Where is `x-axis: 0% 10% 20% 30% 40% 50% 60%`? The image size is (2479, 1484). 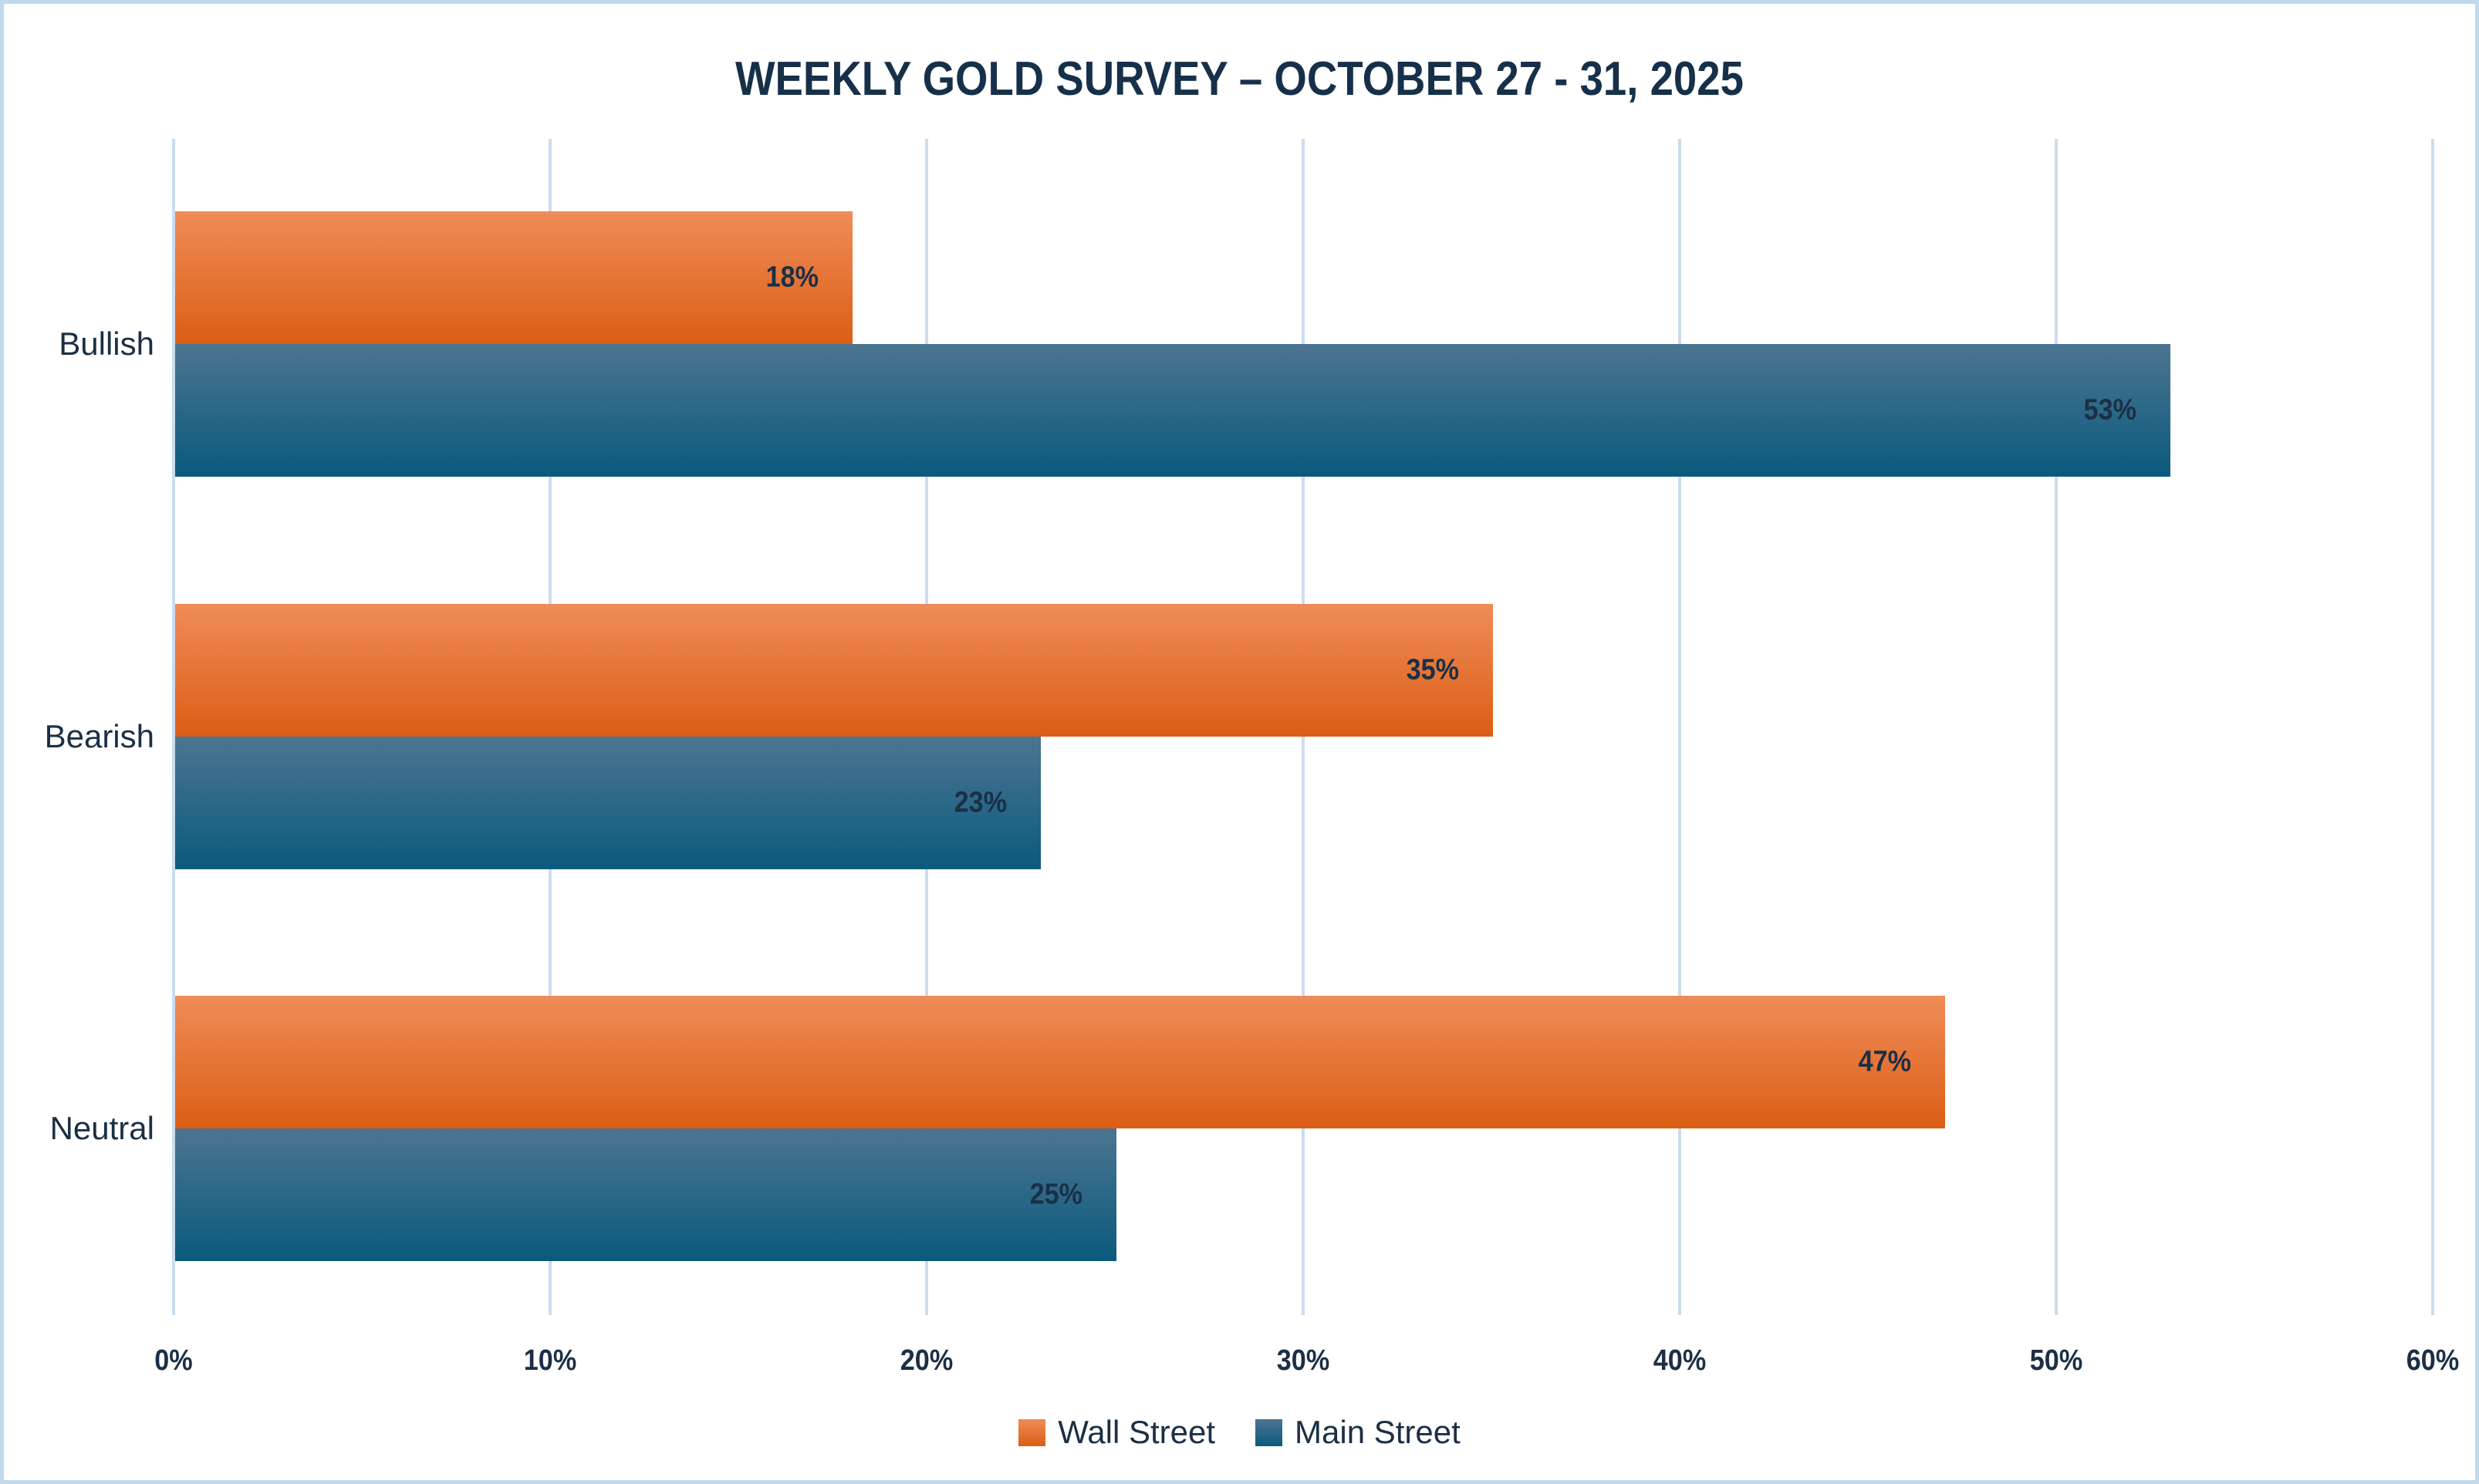
x-axis: 0% 10% 20% 30% 40% 50% 60% is located at coordinates (1306, 1367).